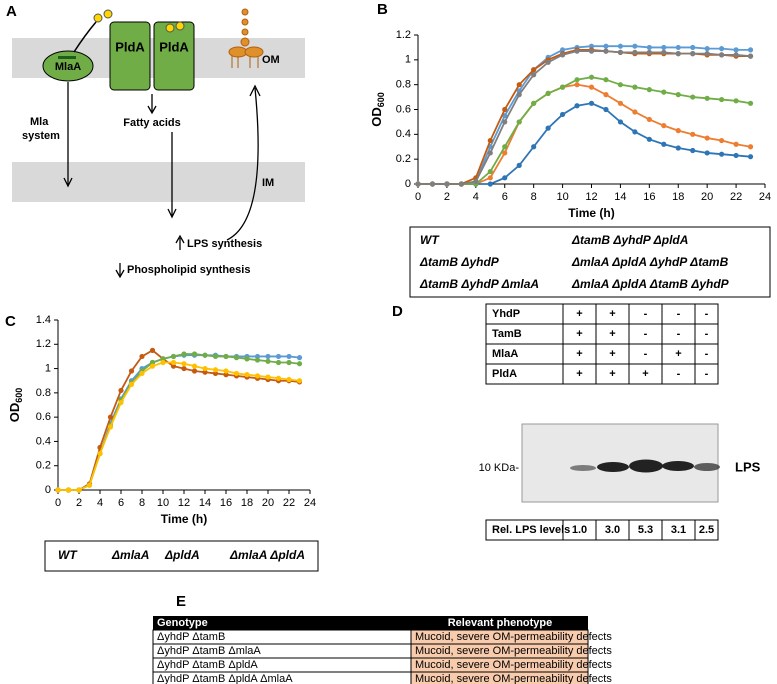  Describe the element at coordinates (184, 503) in the screenshot. I see `x-tick-label: 12` at that location.